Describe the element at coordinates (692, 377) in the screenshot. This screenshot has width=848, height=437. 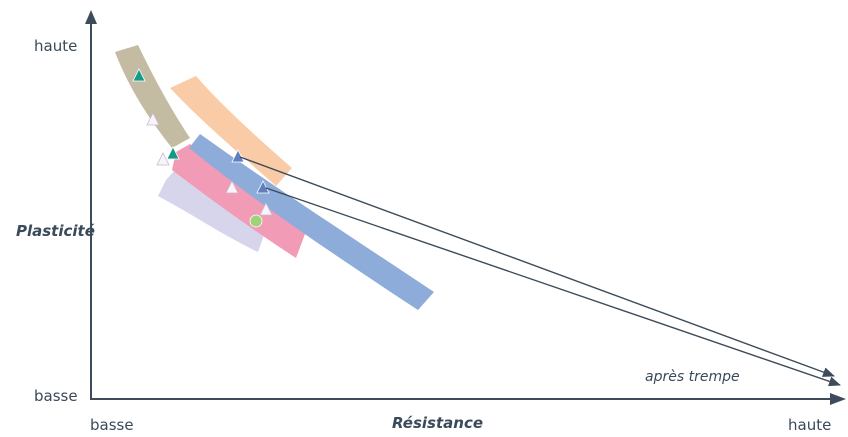
I see `quench-annotation: après trempe` at that location.